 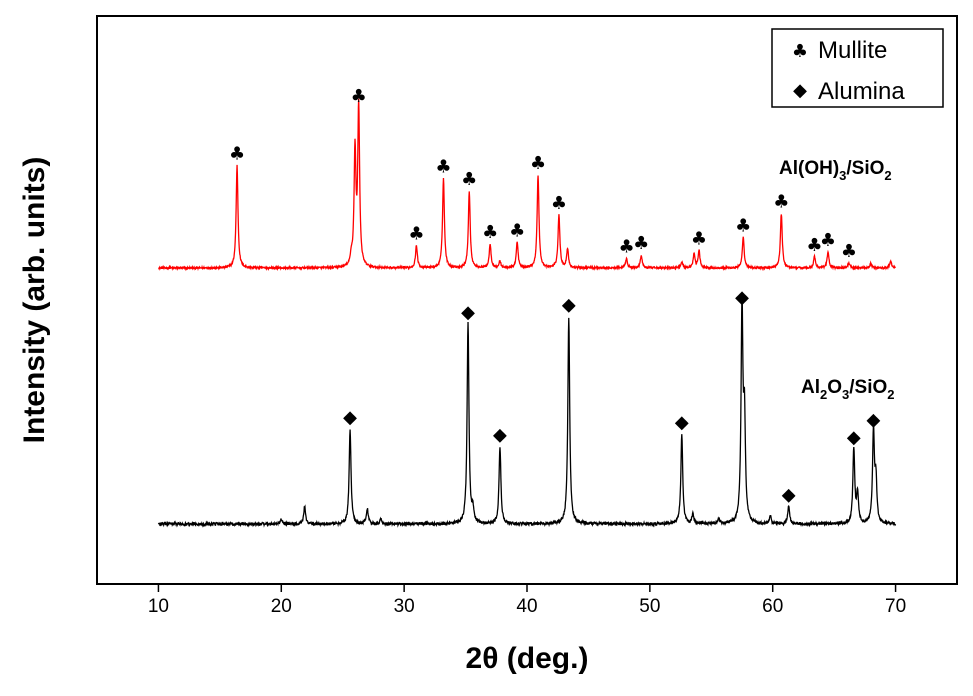 I want to click on x-tick-label: 40, so click(x=526, y=606).